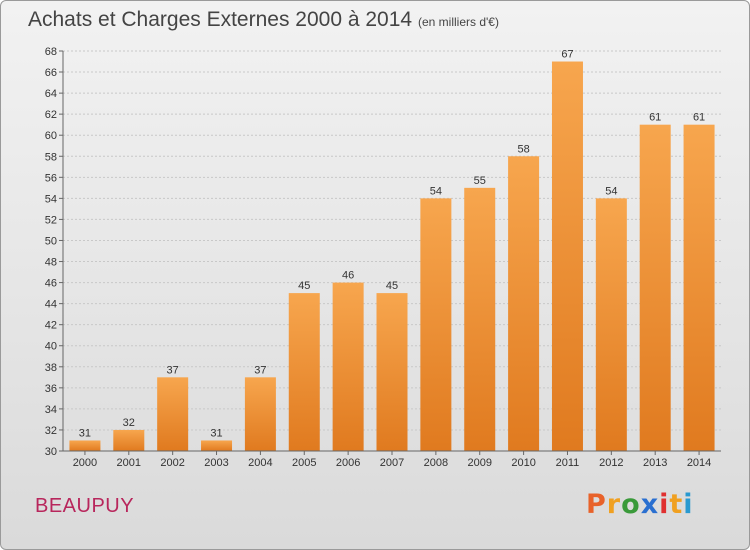 The width and height of the screenshot is (750, 550). I want to click on y-tick-label: 68, so click(51, 52).